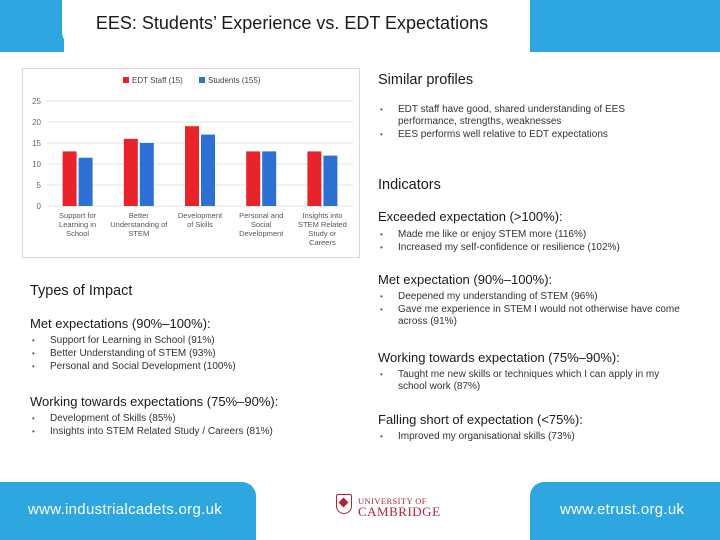 This screenshot has height=540, width=720. What do you see at coordinates (344, 504) in the screenshot?
I see `crest-icon` at bounding box center [344, 504].